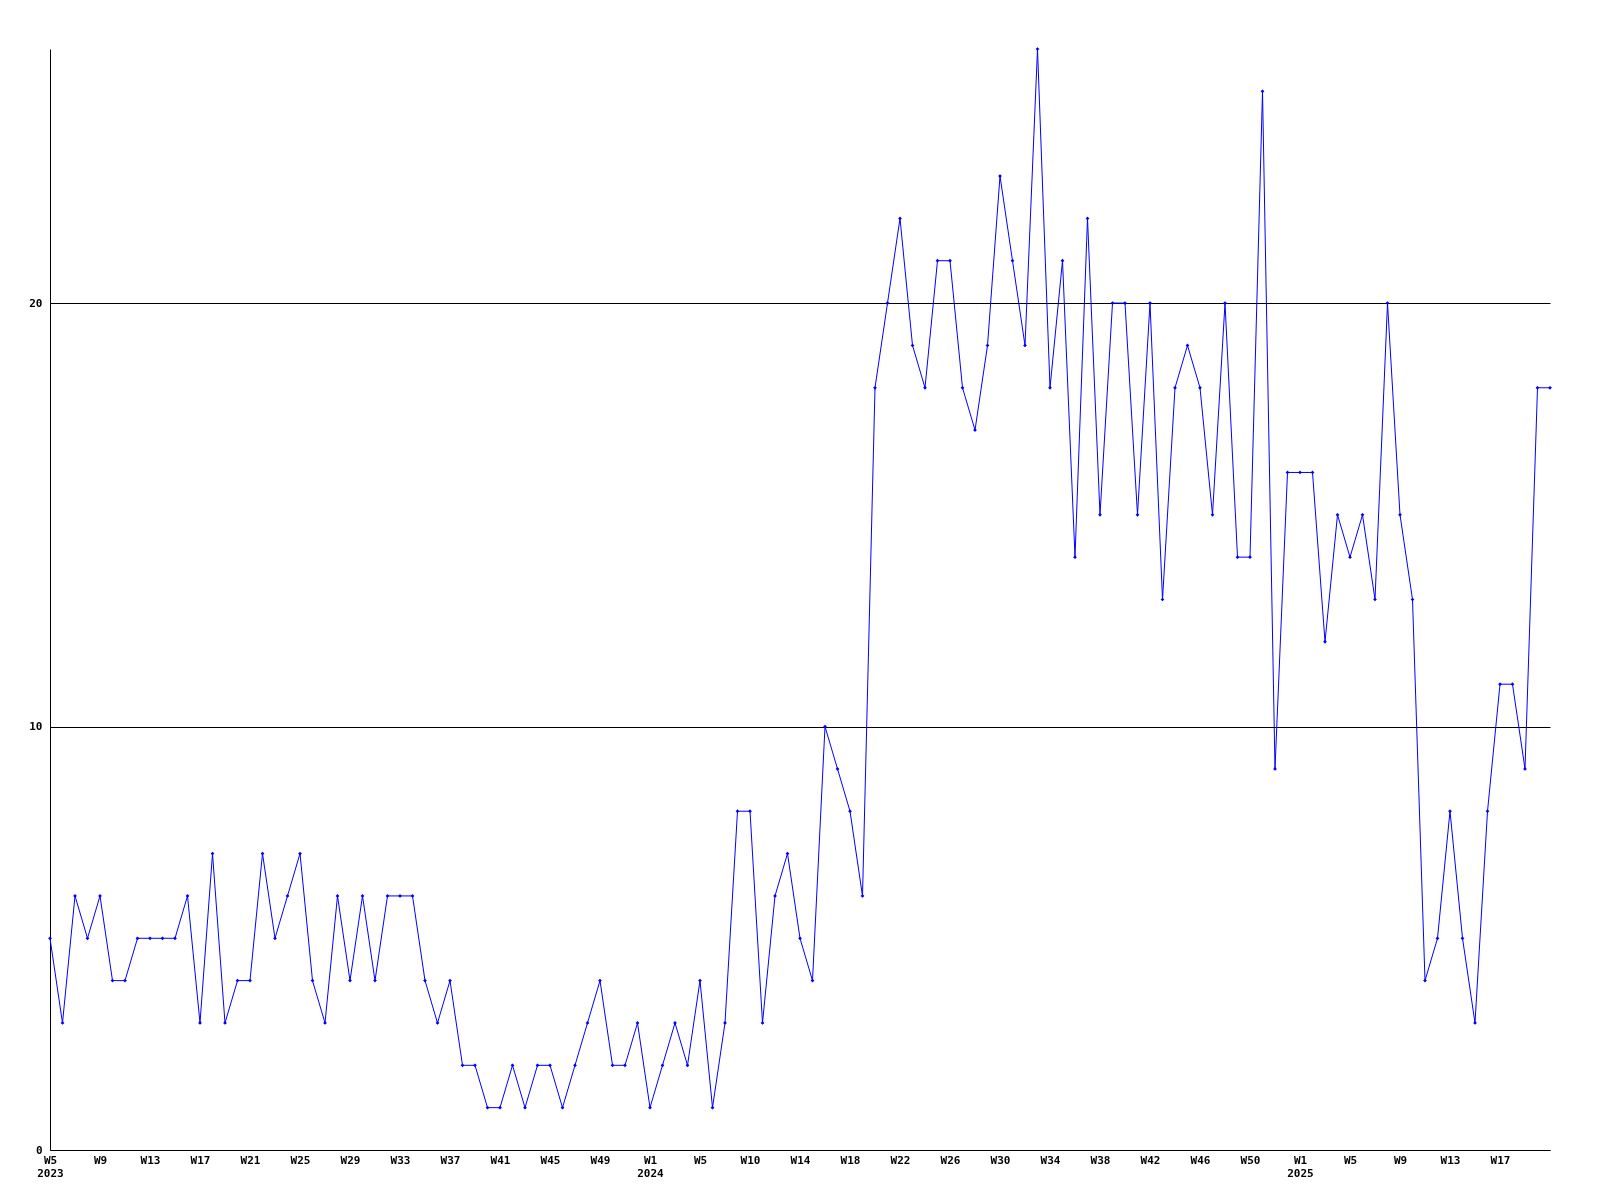 Image resolution: width=1600 pixels, height=1200 pixels. What do you see at coordinates (651, 1166) in the screenshot?
I see `x-tick-label: W1 2024` at bounding box center [651, 1166].